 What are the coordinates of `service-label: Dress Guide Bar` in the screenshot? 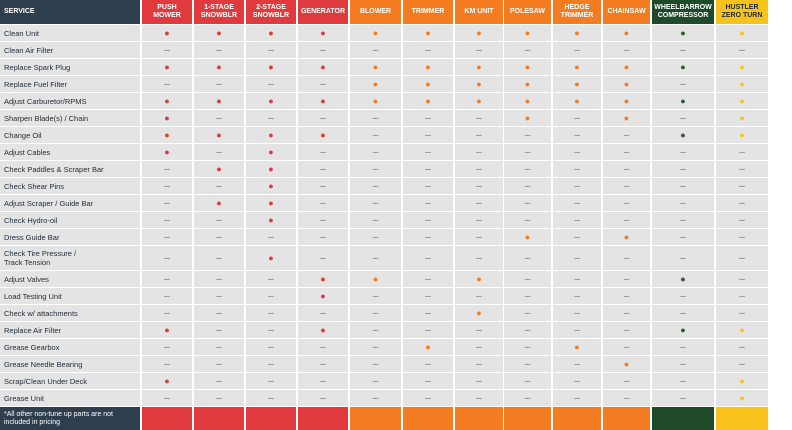 It's located at (70, 237).